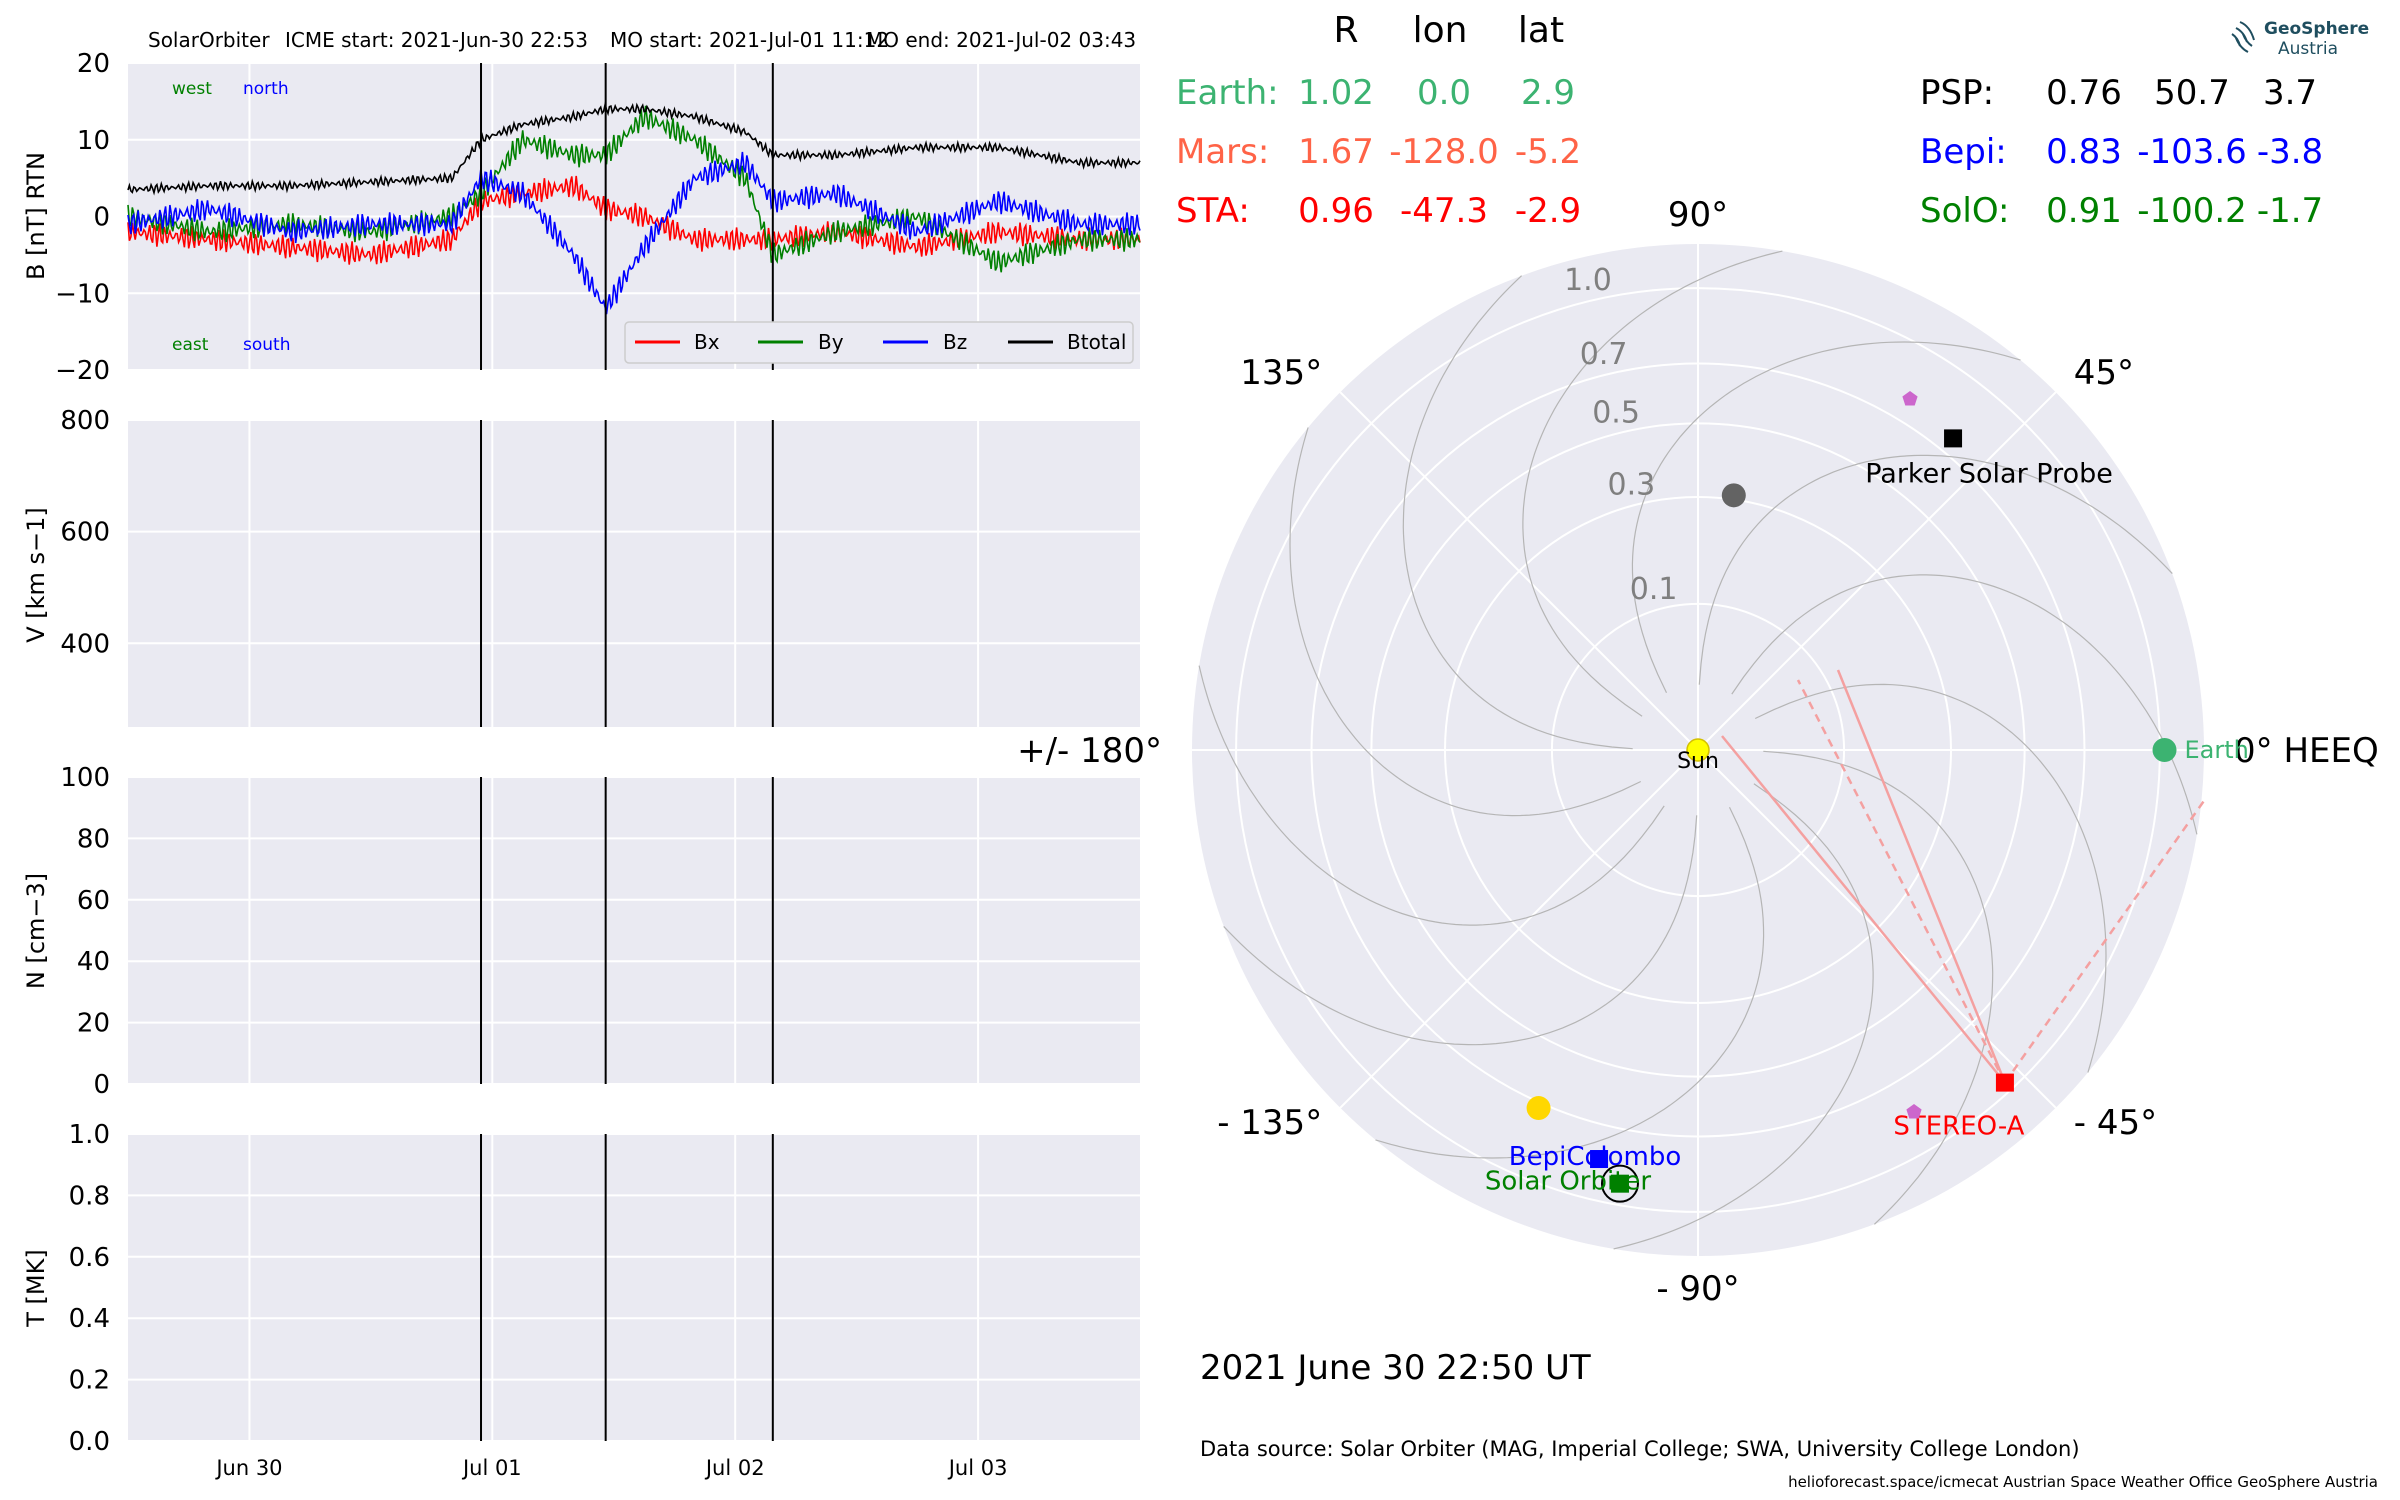 The image size is (2400, 1500). Describe the element at coordinates (1620, 435) in the screenshot. I see `polar-radial-labels: 0.1 0.3 0.5 0.7 1.0` at that location.